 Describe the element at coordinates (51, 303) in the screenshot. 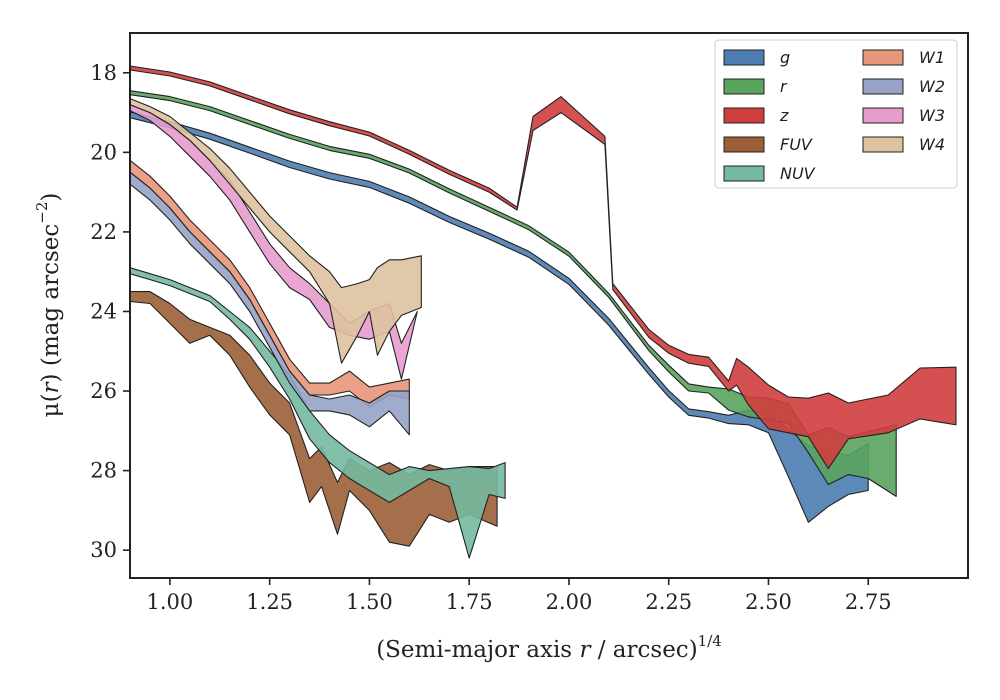

I see `y-axis-title-suffix: ) (mag arcsec` at that location.